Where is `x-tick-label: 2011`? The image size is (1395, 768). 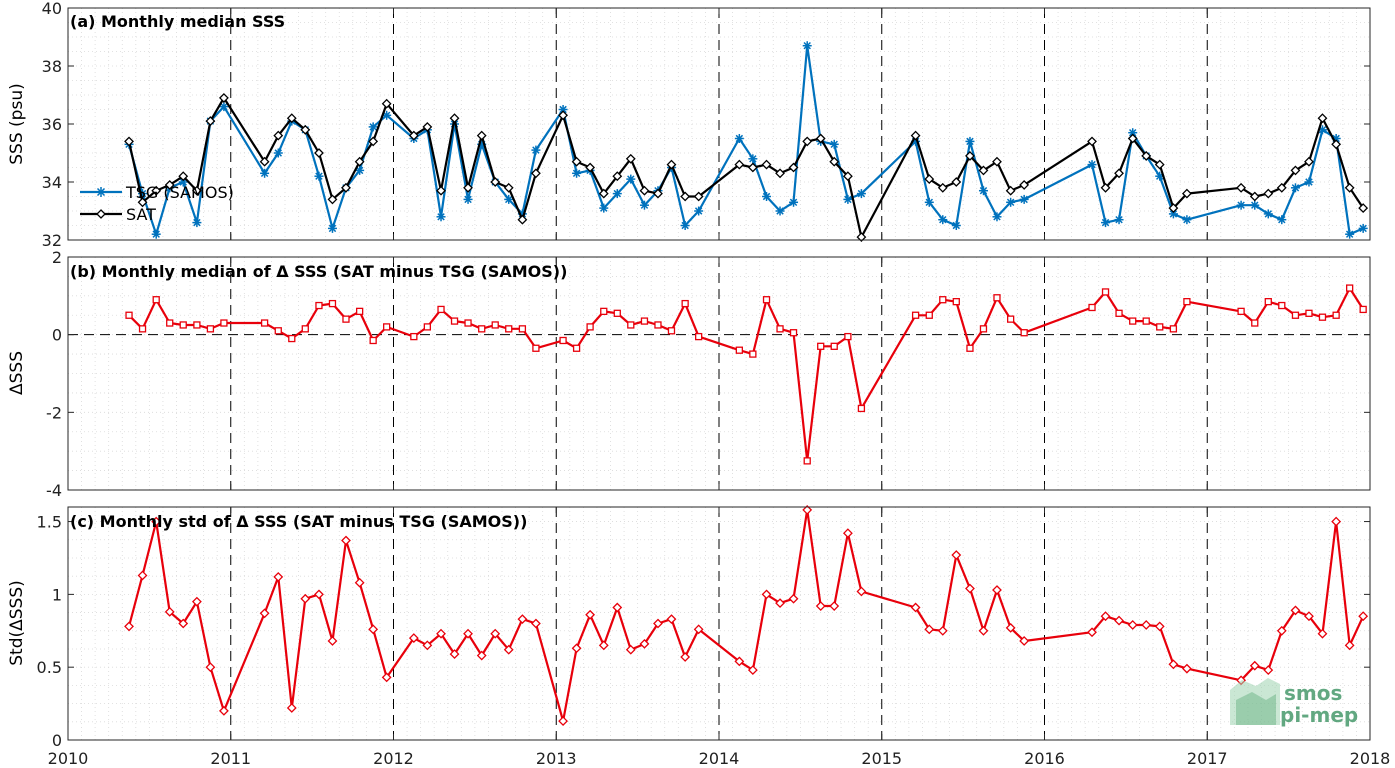
x-tick-label: 2011 is located at coordinates (230, 758).